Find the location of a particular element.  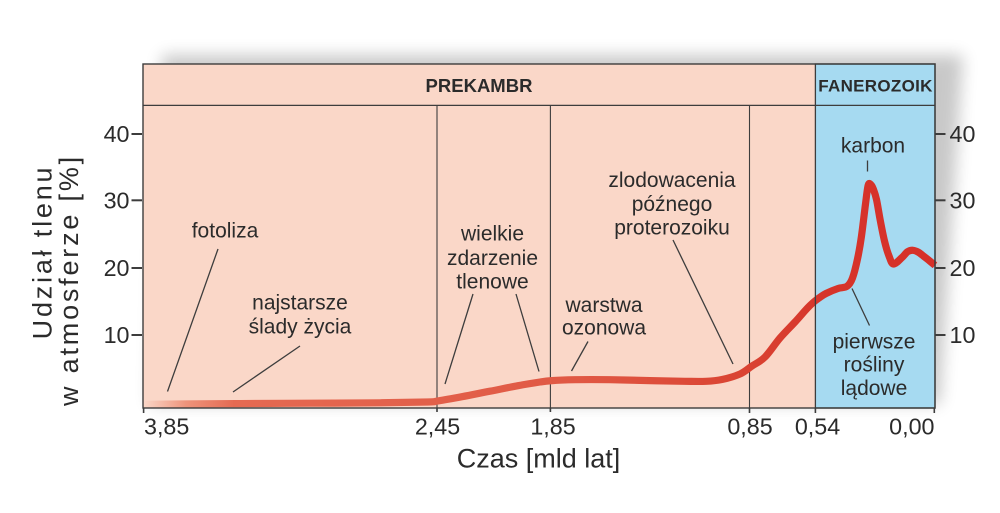

svg-text: ślady życia is located at coordinates (300, 327).